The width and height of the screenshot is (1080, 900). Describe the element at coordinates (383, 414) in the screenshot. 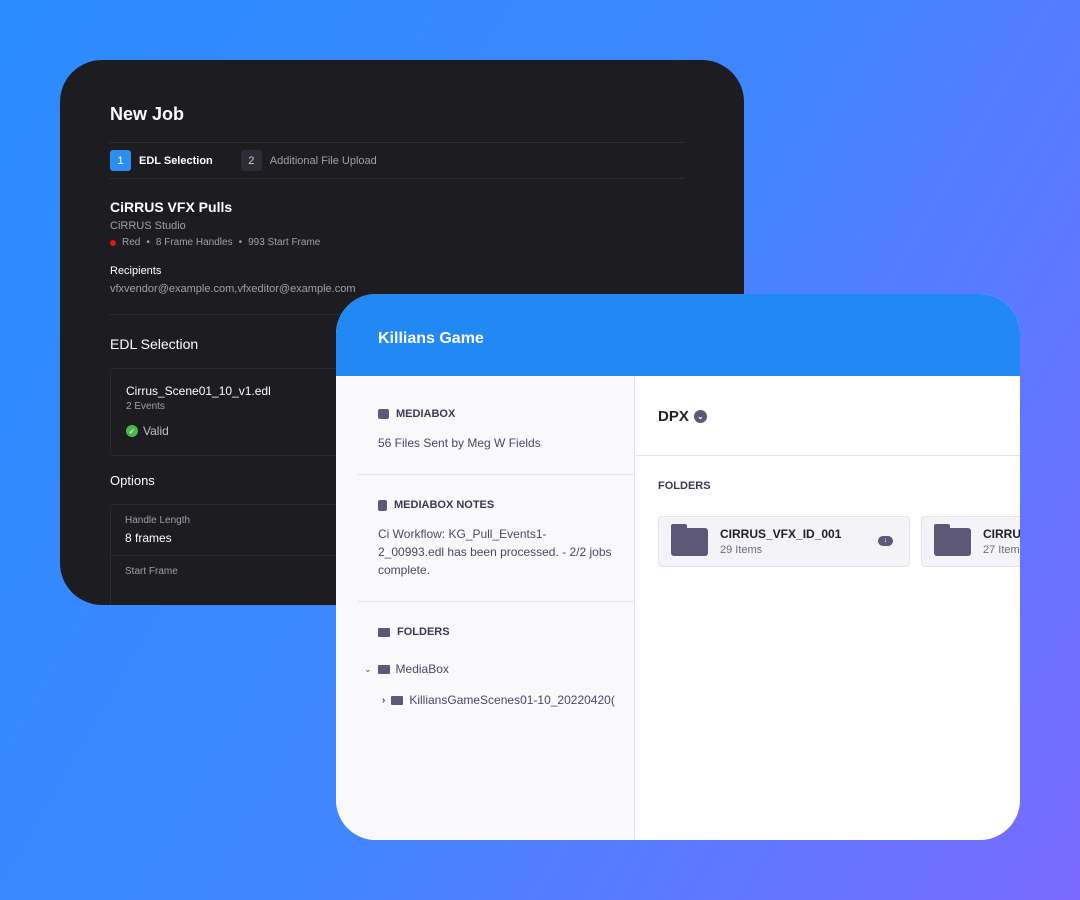

I see `cube-icon` at that location.